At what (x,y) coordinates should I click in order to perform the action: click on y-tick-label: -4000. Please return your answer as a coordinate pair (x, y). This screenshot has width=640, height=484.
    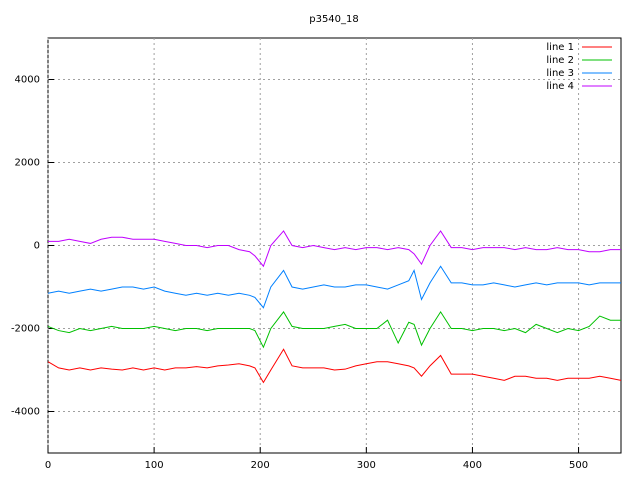
    Looking at the image, I should click on (25, 412).